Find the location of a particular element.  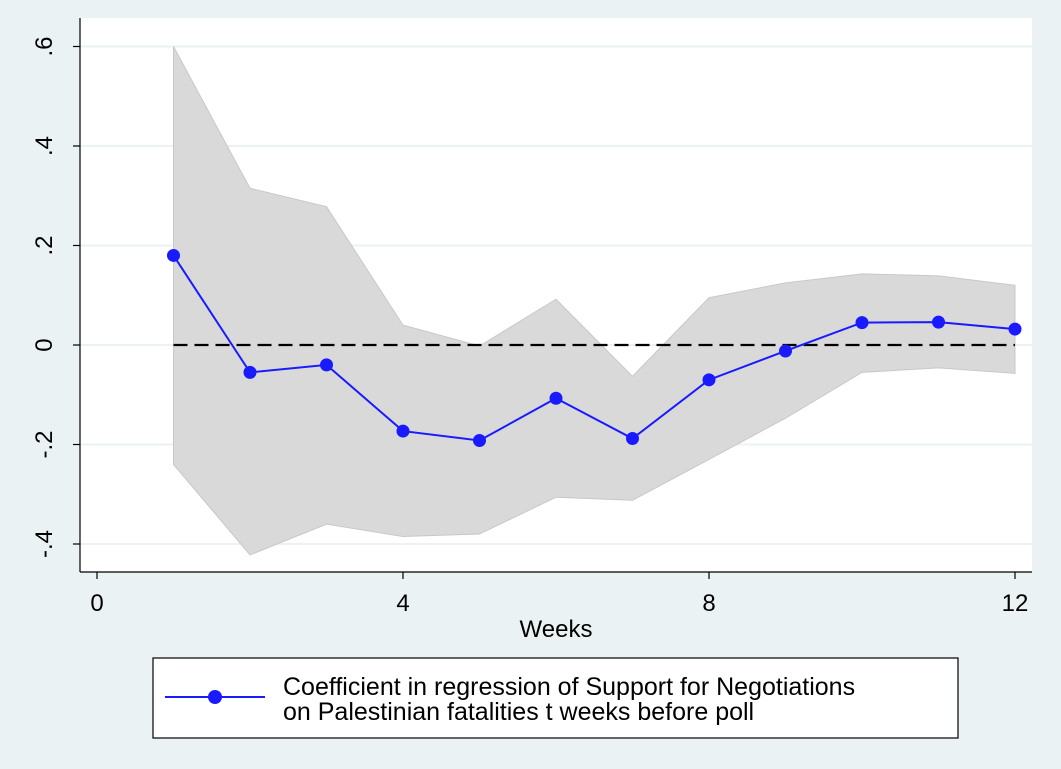

y-tick-label: .4 is located at coordinates (44, 146).